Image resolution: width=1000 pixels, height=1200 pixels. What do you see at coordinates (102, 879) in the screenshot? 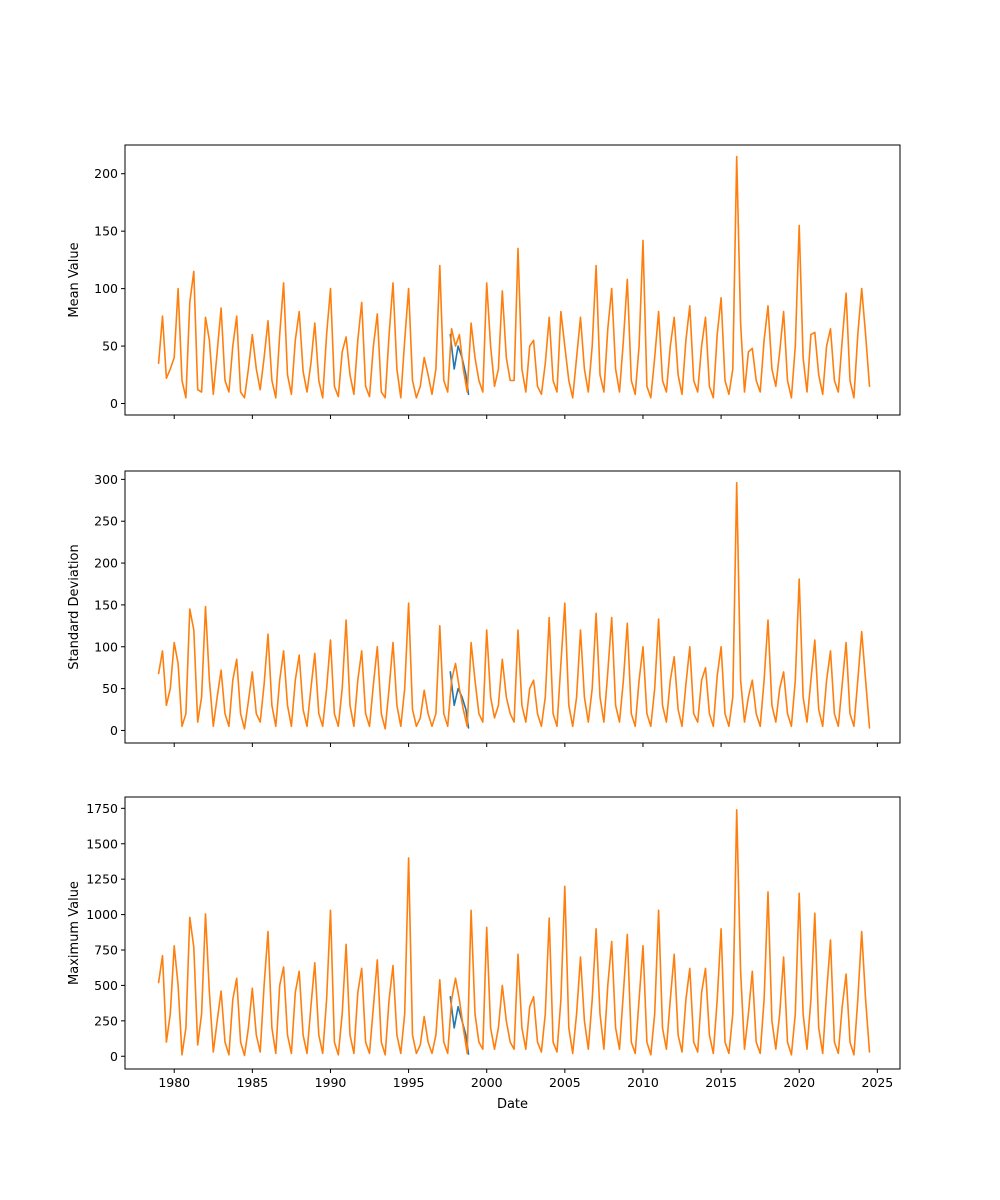
I see `maximum-value-y-tick-label: 1250` at bounding box center [102, 879].